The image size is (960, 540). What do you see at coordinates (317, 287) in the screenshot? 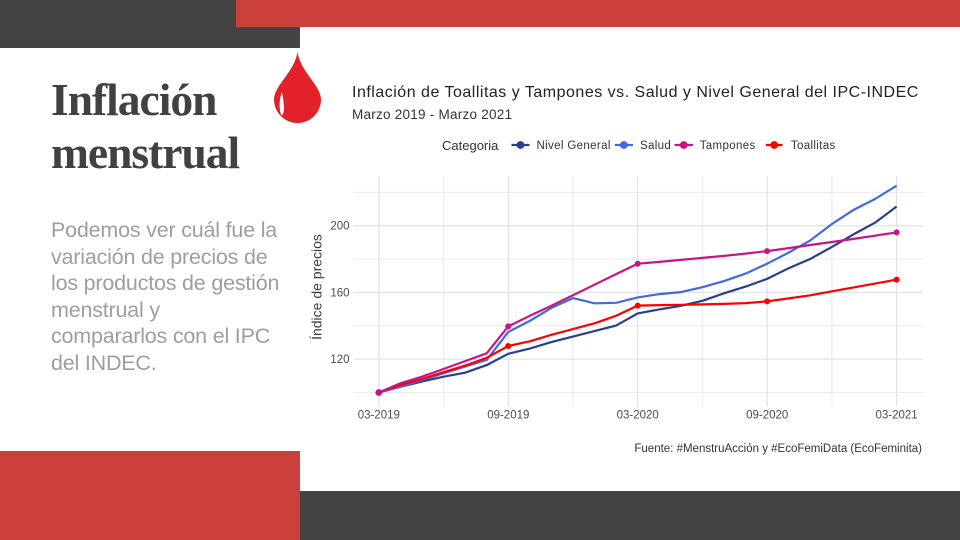
I see `svg-text: Índice de precios` at bounding box center [317, 287].